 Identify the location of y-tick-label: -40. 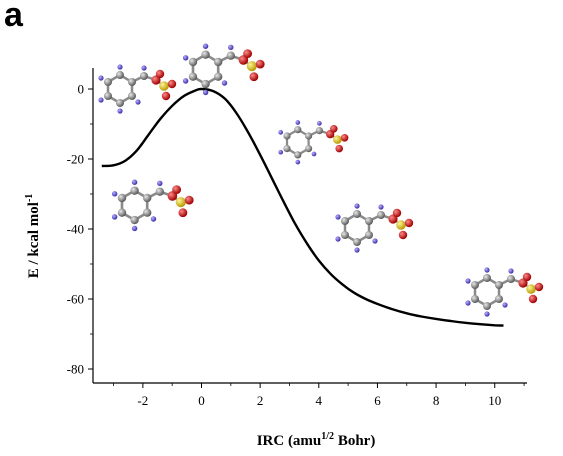
(75, 229).